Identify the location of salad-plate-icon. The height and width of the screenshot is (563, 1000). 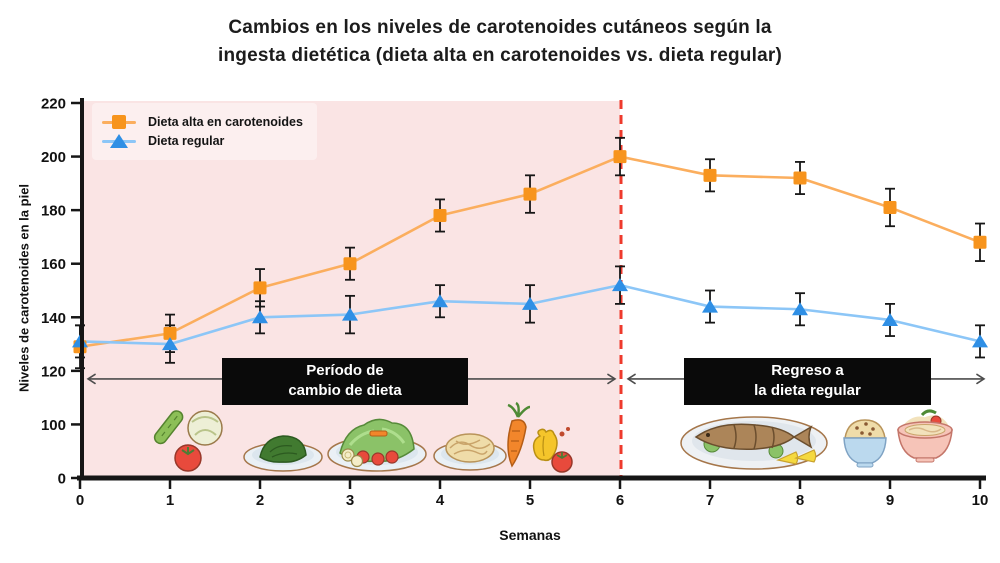
(377, 445).